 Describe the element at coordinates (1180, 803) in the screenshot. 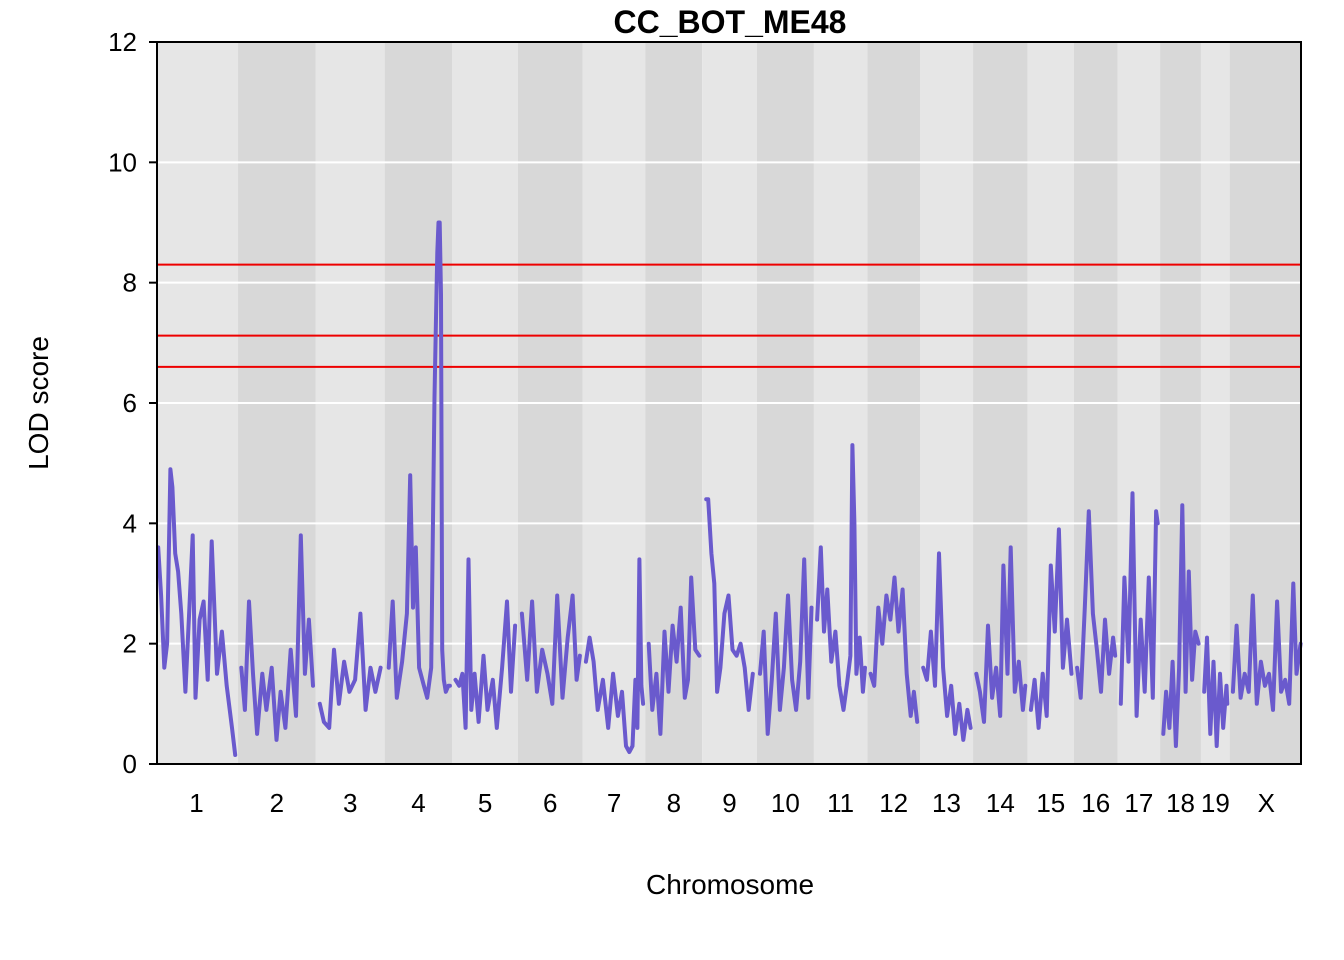

I see `x-tick-label-chr-18: 18` at that location.